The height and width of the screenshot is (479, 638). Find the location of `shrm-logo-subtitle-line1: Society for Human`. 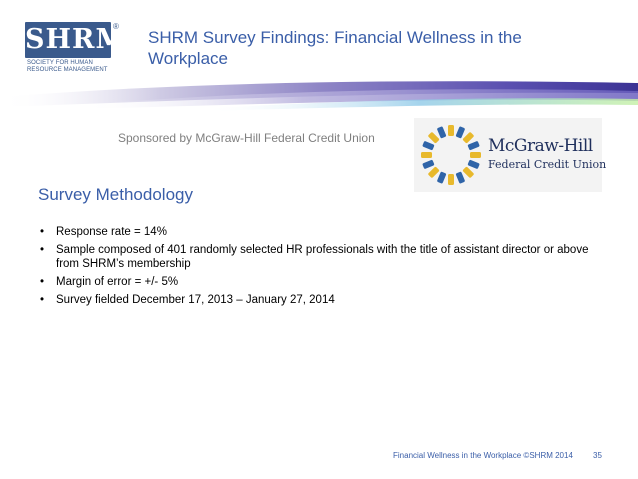

shrm-logo-subtitle-line1: Society for Human is located at coordinates (60, 63).